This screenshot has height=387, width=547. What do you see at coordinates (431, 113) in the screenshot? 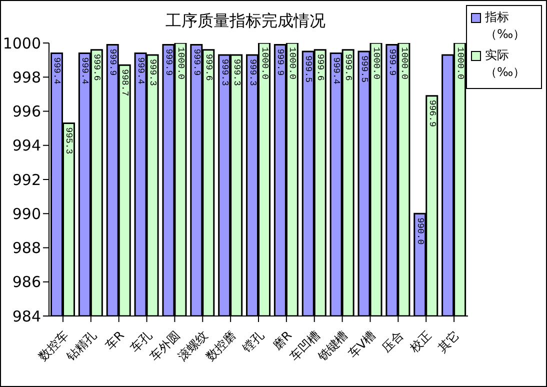
I see `data-label: 996.9` at bounding box center [431, 113].